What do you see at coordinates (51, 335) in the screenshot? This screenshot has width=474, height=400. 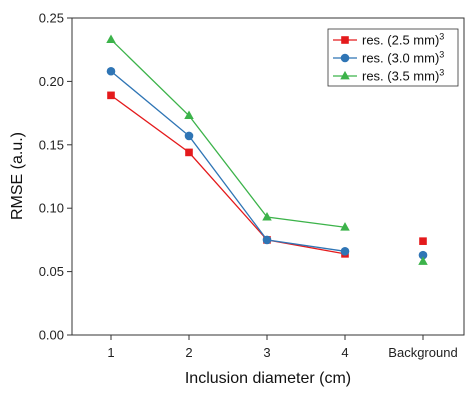 I see `y-tick-label: 0.00` at bounding box center [51, 335].